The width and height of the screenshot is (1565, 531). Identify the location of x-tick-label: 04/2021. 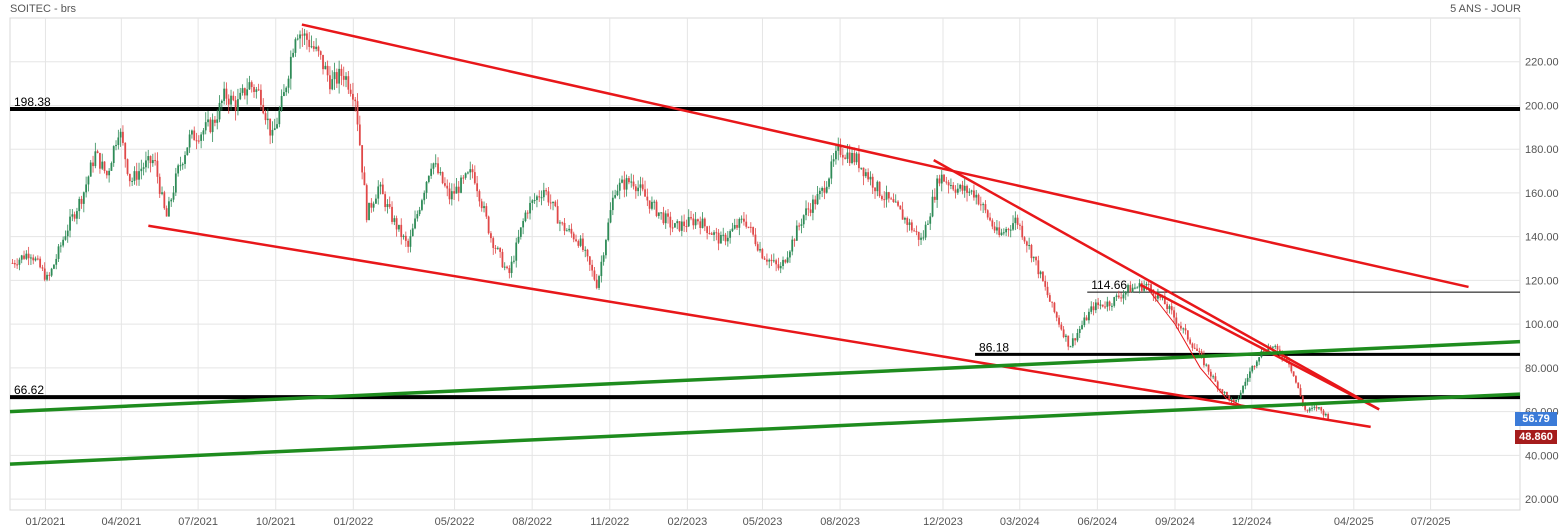
(121, 522).